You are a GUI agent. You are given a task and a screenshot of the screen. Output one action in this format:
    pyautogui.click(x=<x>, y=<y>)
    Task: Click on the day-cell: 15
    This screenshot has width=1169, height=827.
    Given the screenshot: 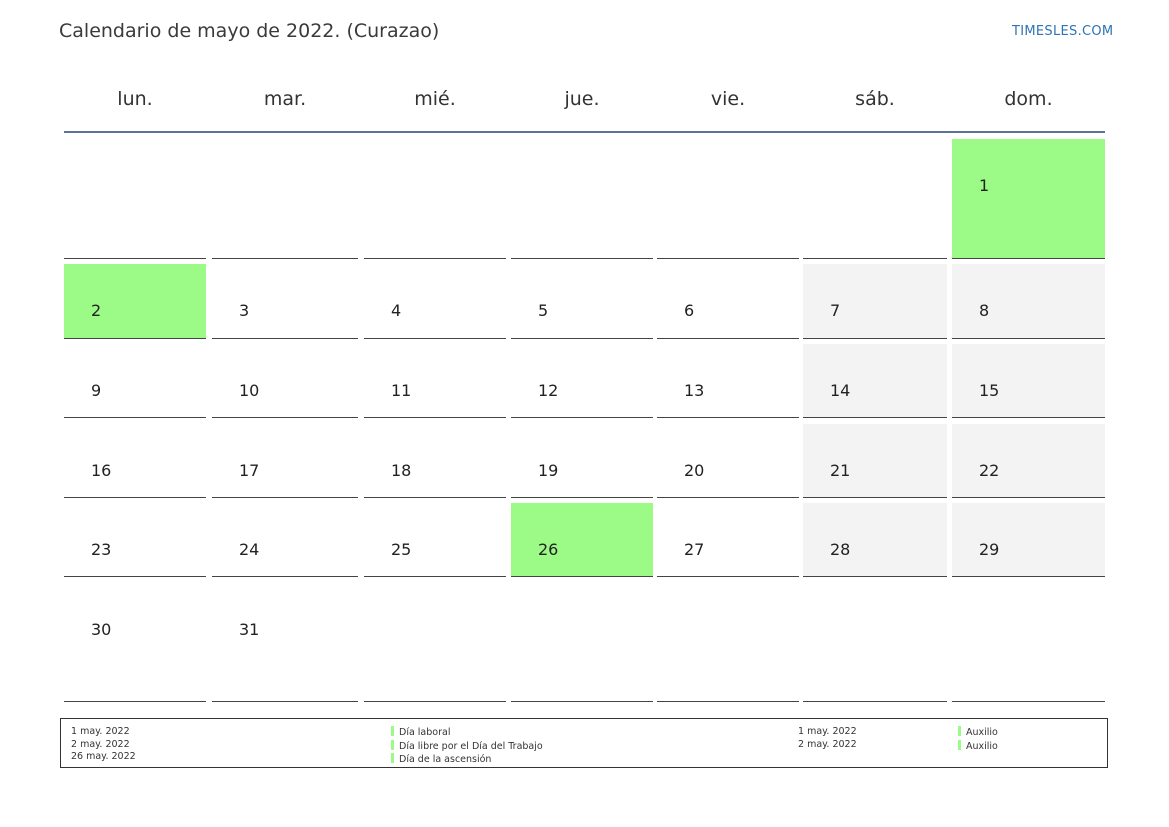 What is the action you would take?
    pyautogui.click(x=1028, y=381)
    